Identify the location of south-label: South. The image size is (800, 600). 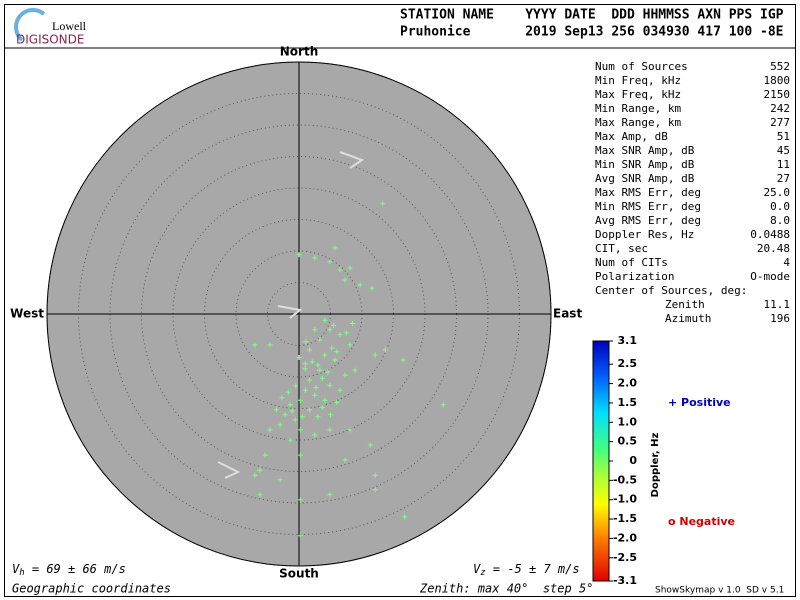
(299, 574).